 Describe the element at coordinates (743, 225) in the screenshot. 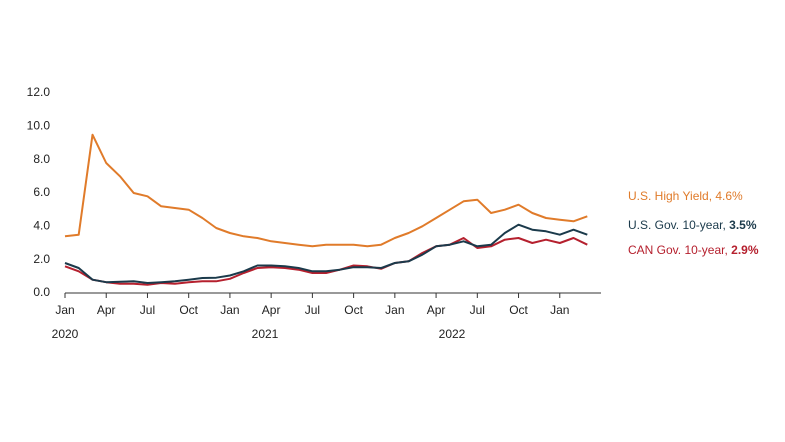

I see `legend-value: 3.5%` at that location.